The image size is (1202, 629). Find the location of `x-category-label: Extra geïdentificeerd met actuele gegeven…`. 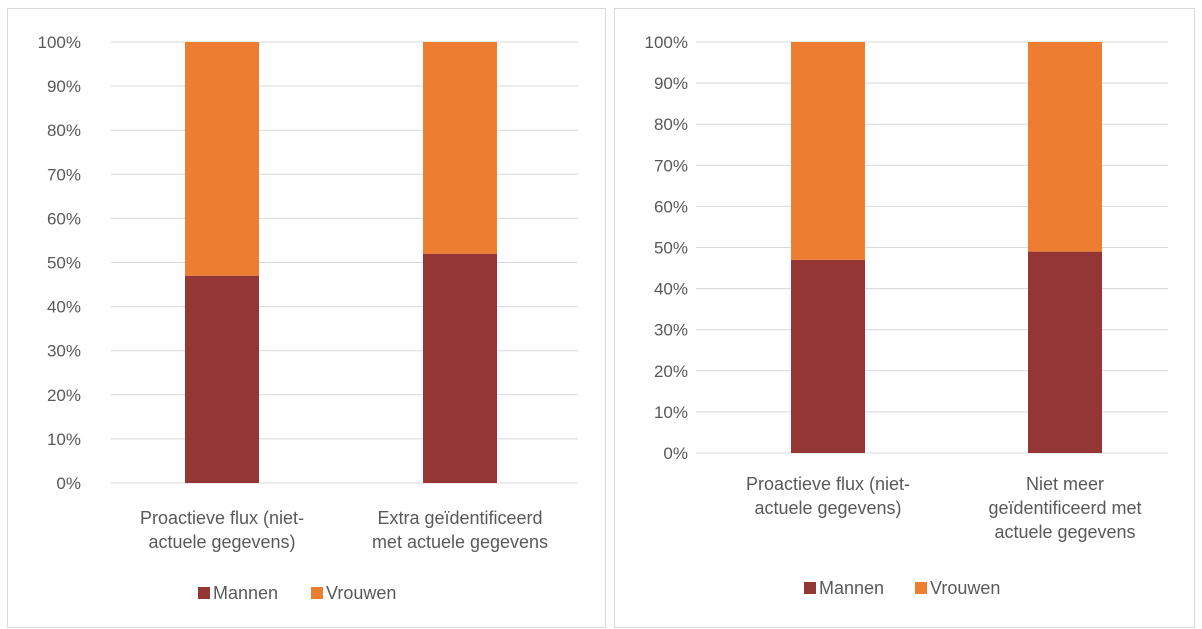

x-category-label: Extra geïdentificeerd met actuele gegeven… is located at coordinates (460, 530).